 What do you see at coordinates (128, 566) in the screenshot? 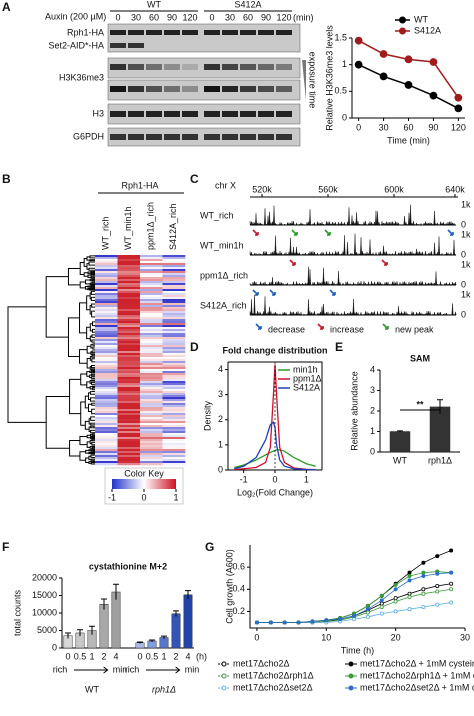
I see `chart-title: cystathionine M+2` at bounding box center [128, 566].